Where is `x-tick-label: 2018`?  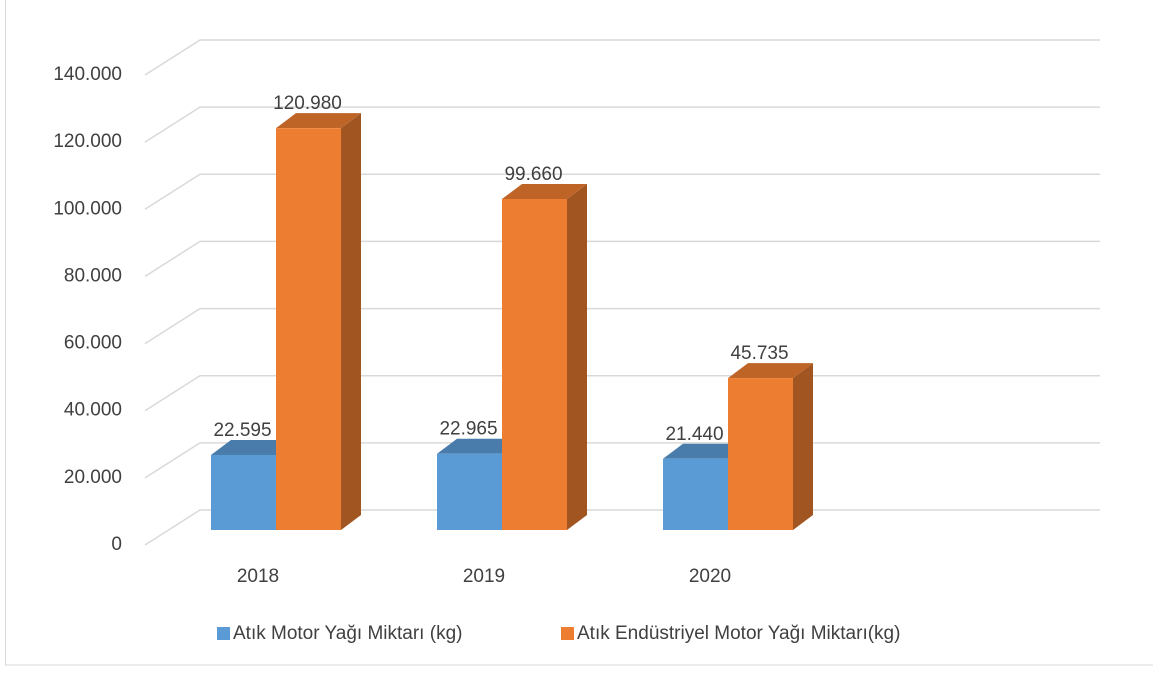
x-tick-label: 2018 is located at coordinates (258, 576).